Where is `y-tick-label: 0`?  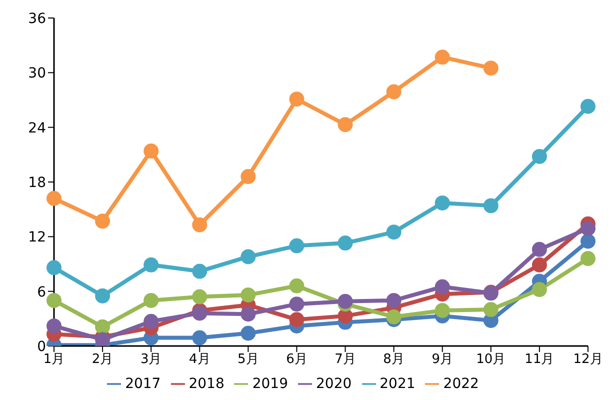
y-tick-label: 0 is located at coordinates (41, 346).